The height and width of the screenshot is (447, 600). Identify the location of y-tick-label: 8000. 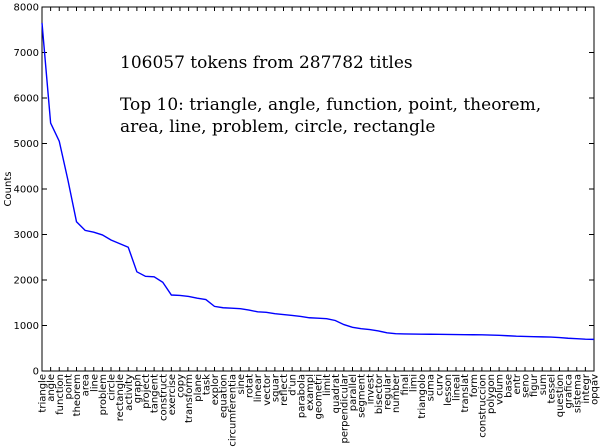
(26, 8).